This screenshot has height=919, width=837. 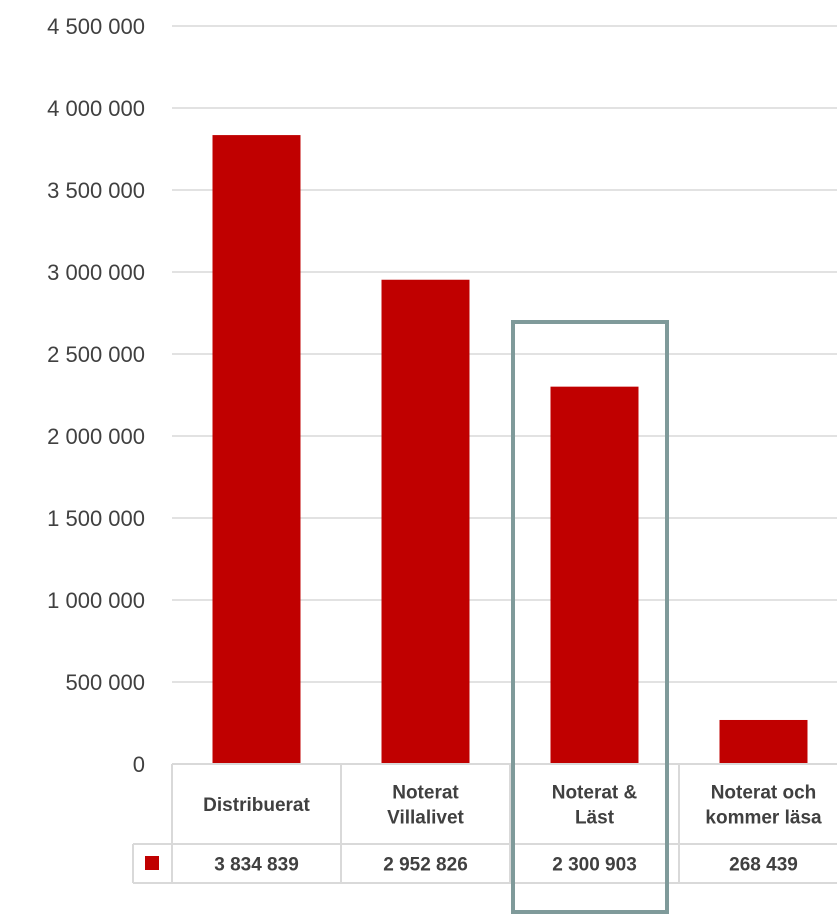 What do you see at coordinates (96, 436) in the screenshot?
I see `y-tick-label: 2 000 000` at bounding box center [96, 436].